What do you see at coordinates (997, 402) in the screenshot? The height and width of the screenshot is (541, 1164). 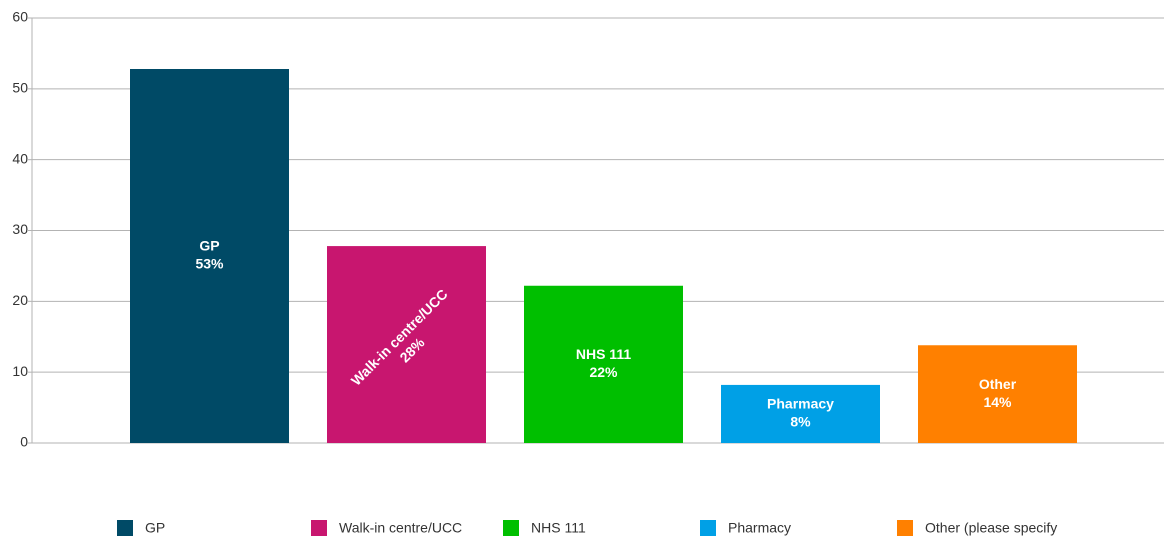 I see `bar-label-value: 14%` at bounding box center [997, 402].